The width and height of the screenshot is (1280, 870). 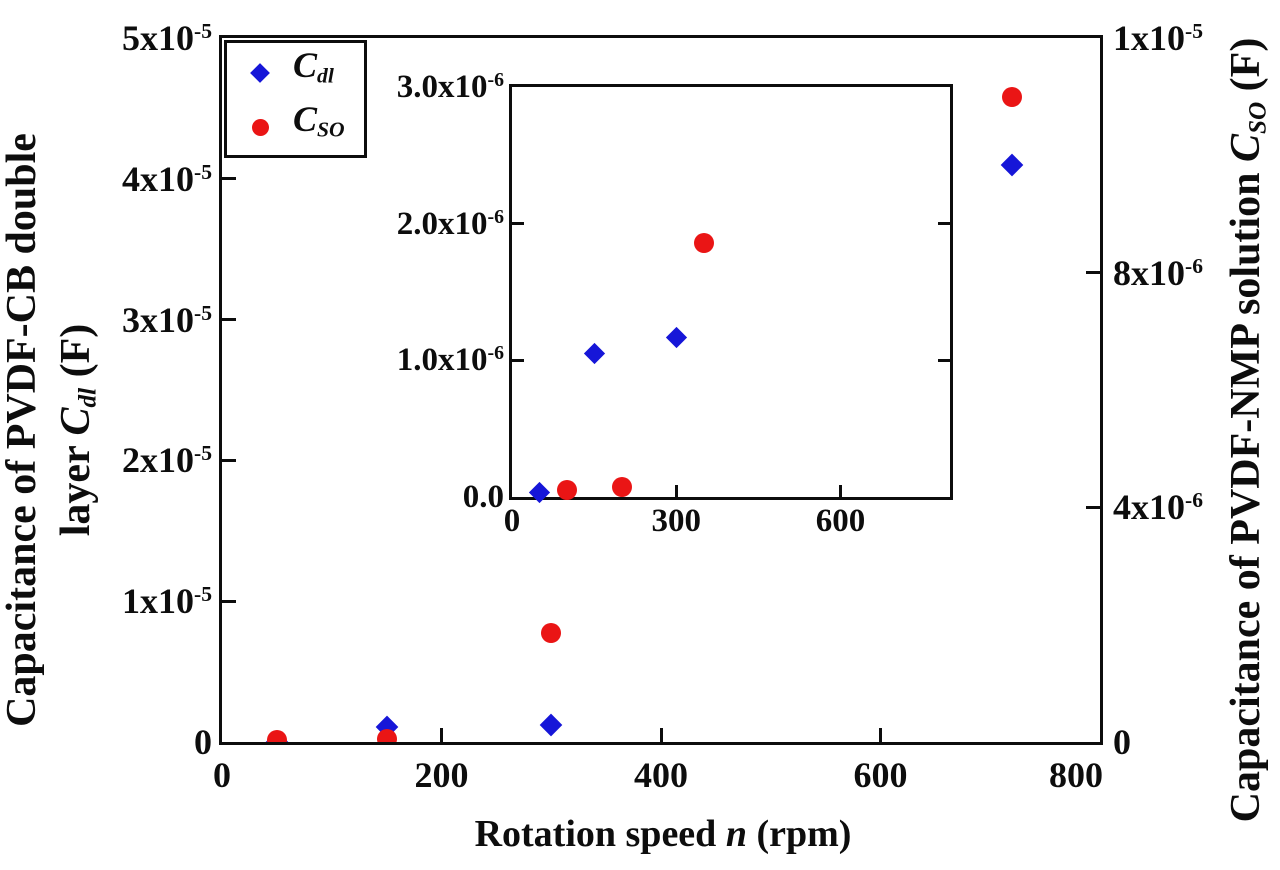 What do you see at coordinates (260, 73) in the screenshot?
I see `diamond-legend-marker` at bounding box center [260, 73].